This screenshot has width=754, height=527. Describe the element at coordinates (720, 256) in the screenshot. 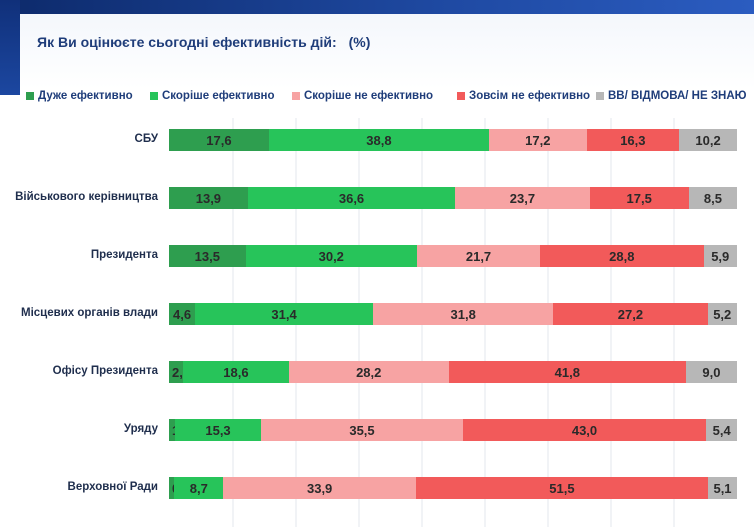

I see `bar-segment-dk-refusal: 5,9` at that location.